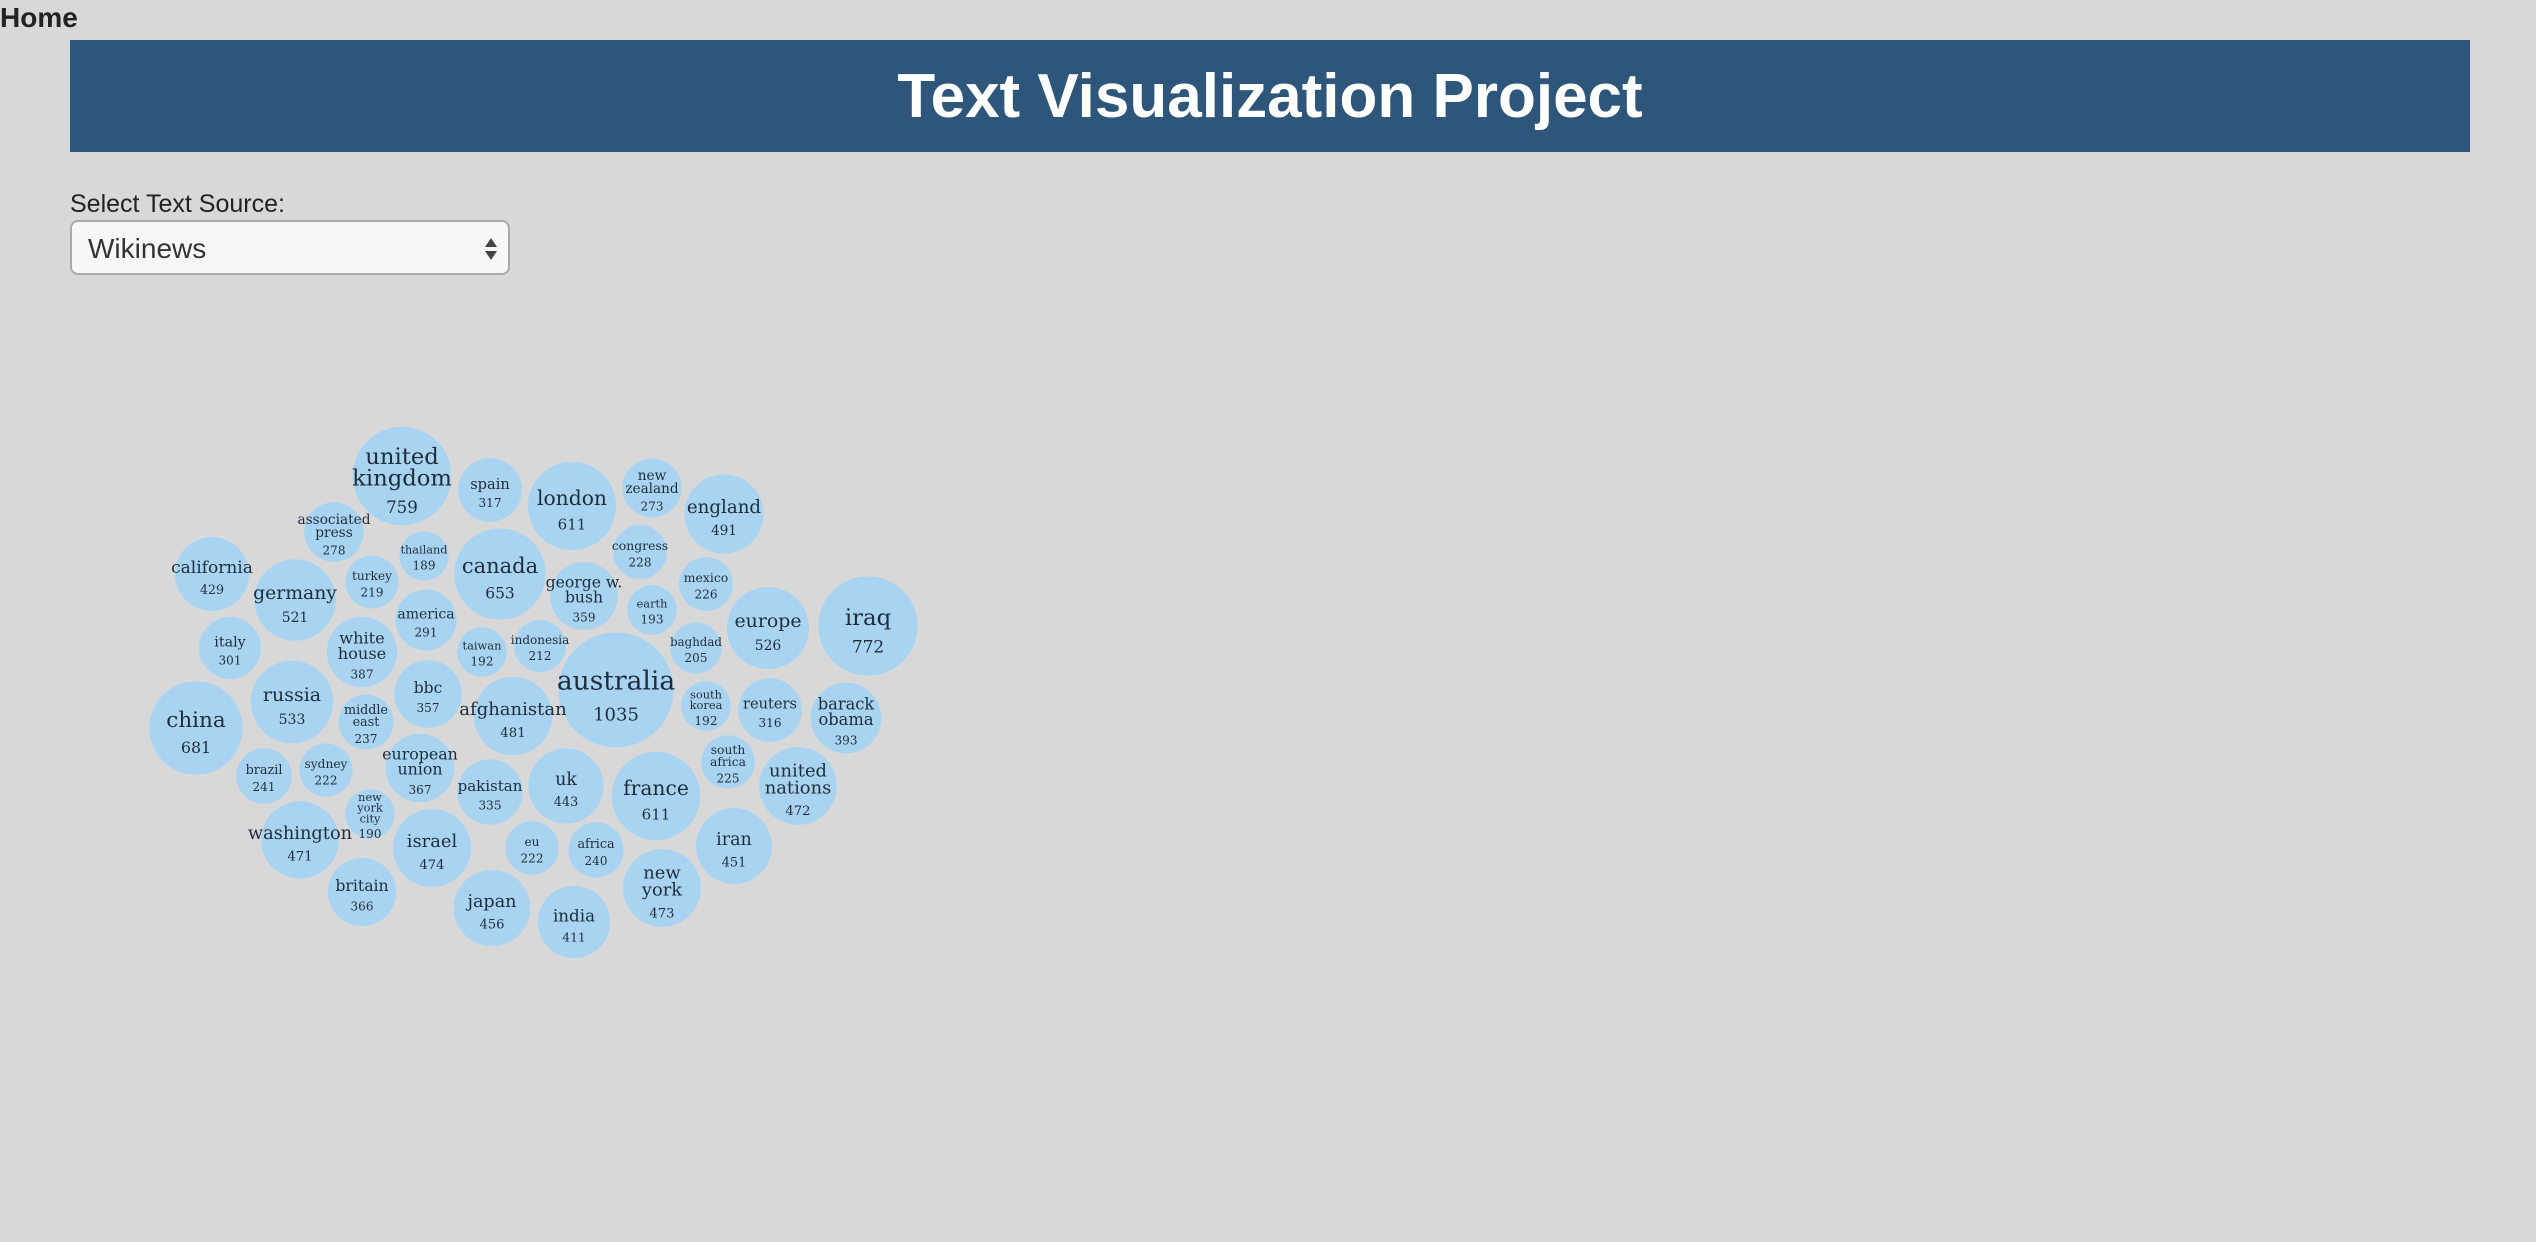 This screenshot has width=2536, height=1242. What do you see at coordinates (290, 247) in the screenshot?
I see `text-source-select: Wikinews` at bounding box center [290, 247].